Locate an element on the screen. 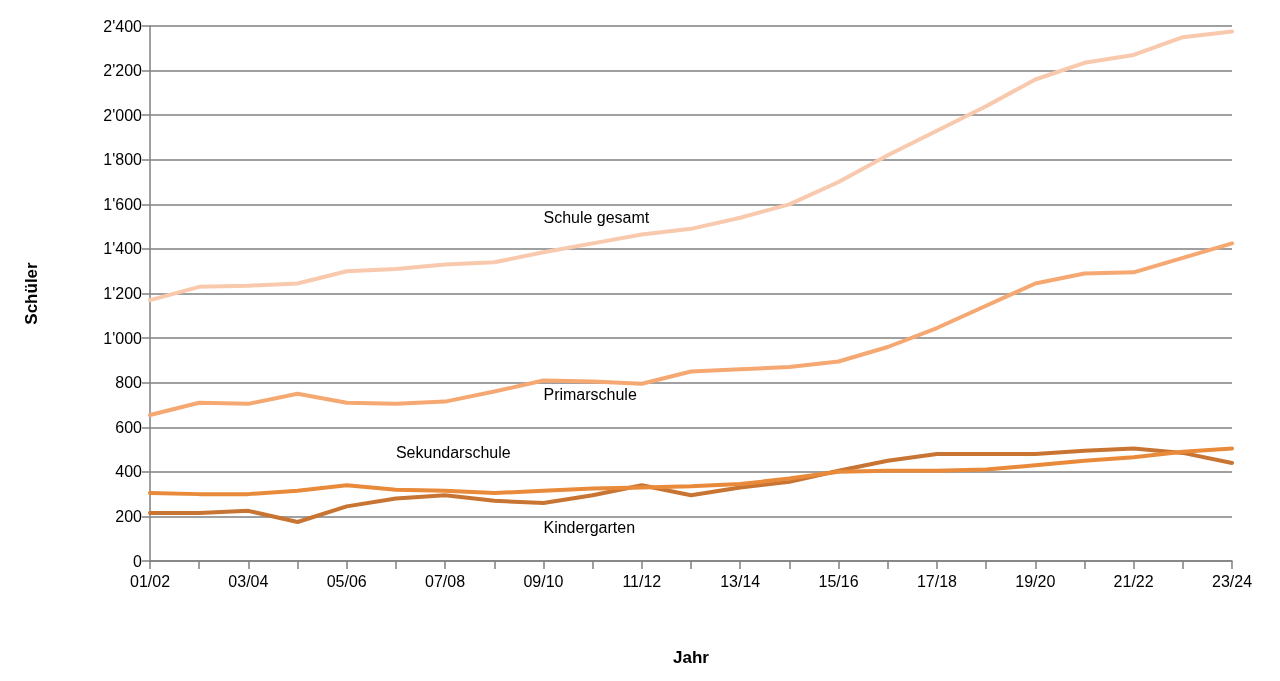  series-label: Sekundarschule is located at coordinates (453, 452).